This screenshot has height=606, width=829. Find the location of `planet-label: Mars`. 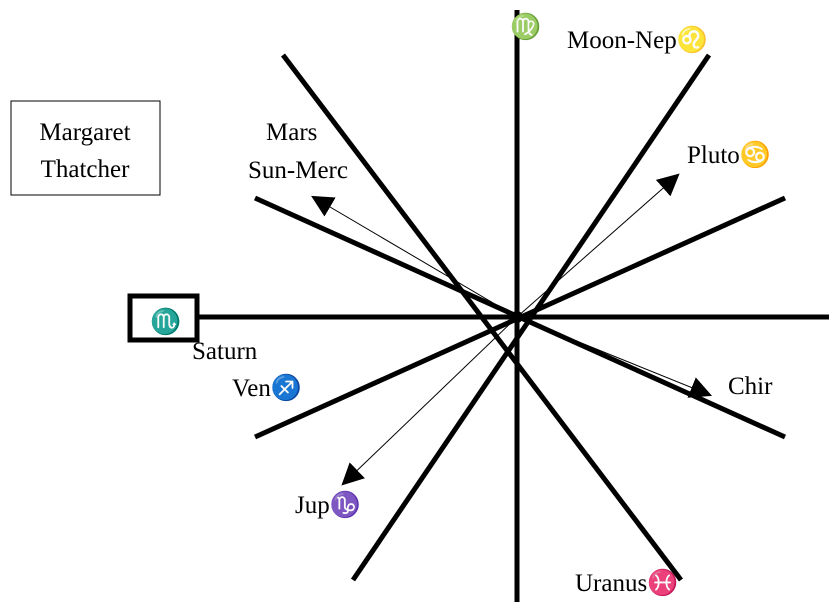

planet-label: Mars is located at coordinates (291, 132).